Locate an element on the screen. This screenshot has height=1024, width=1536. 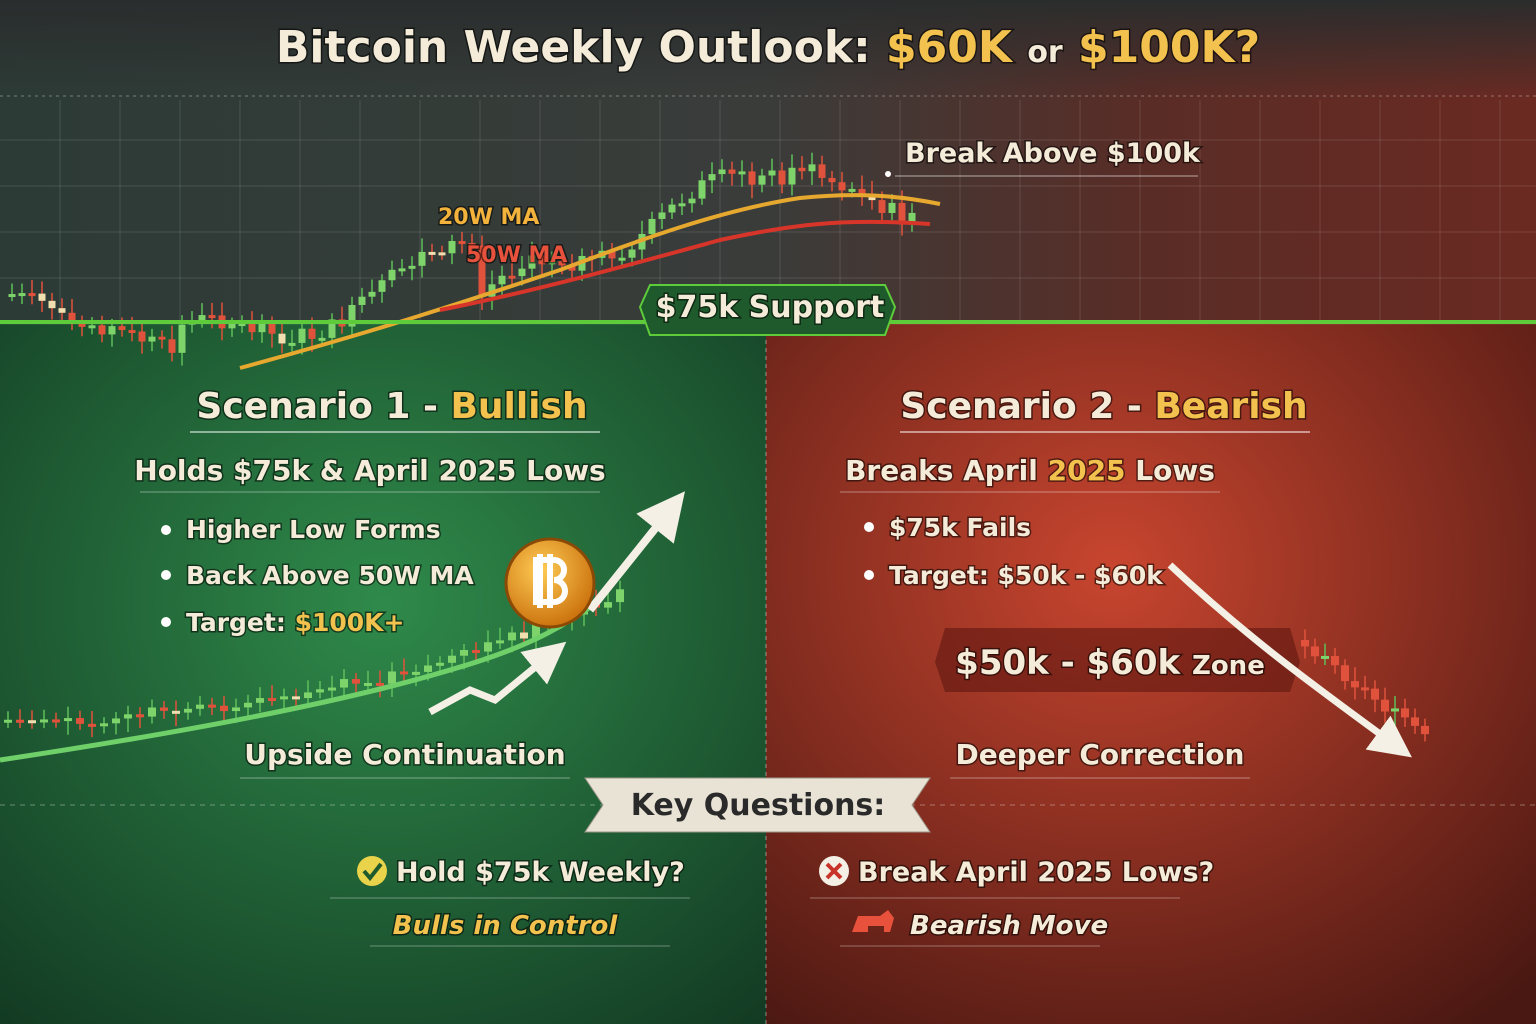
zone-range: $50k - $60k is located at coordinates (1068, 663).